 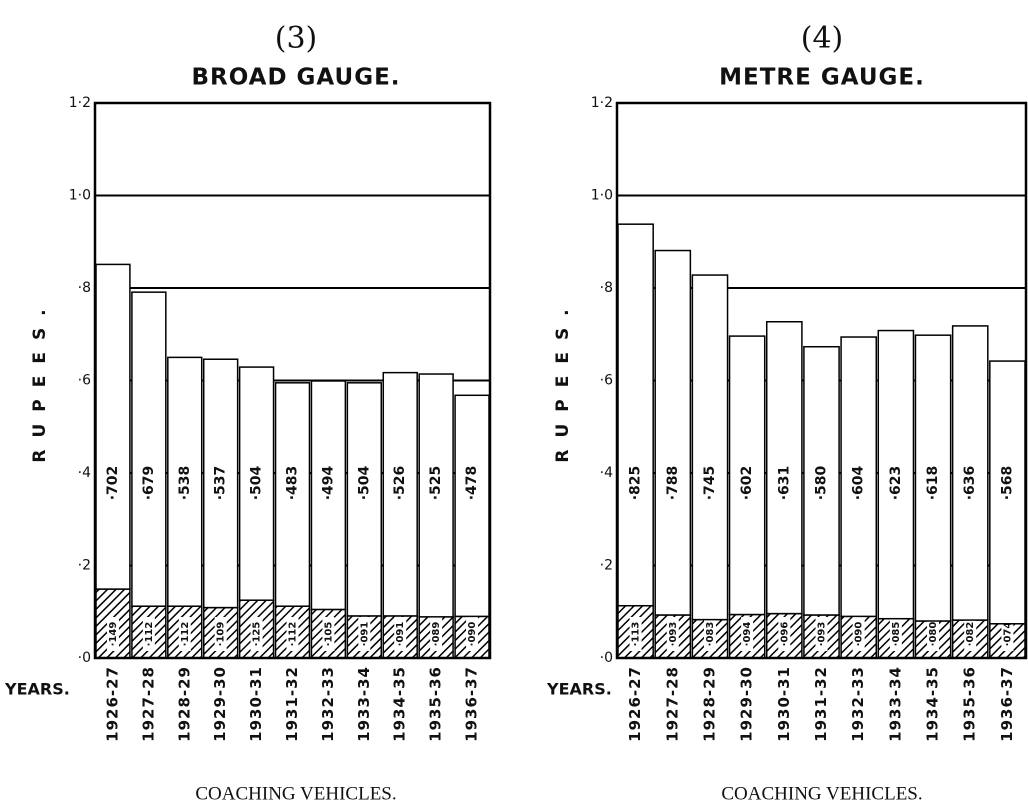 I want to click on value-label: ·825, so click(x=636, y=483).